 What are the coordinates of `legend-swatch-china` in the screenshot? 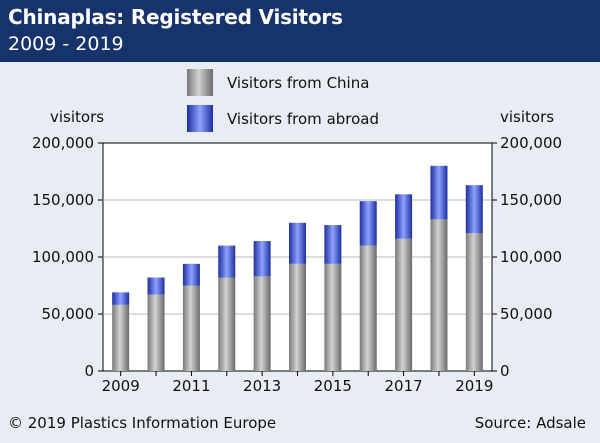 It's located at (200, 82).